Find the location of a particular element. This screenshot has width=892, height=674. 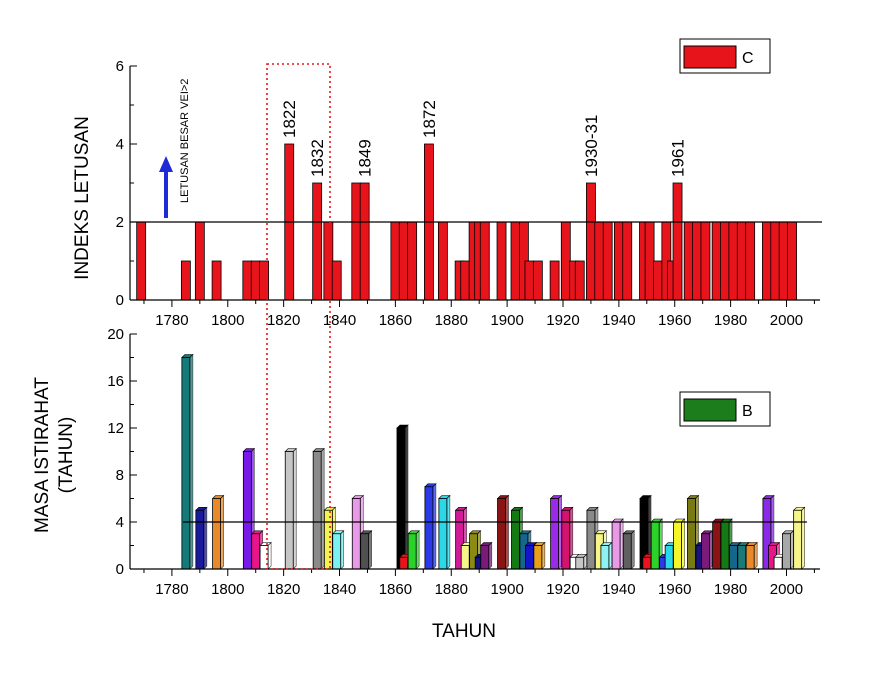

repose-period-y-tick-label: 0 is located at coordinates (120, 569).